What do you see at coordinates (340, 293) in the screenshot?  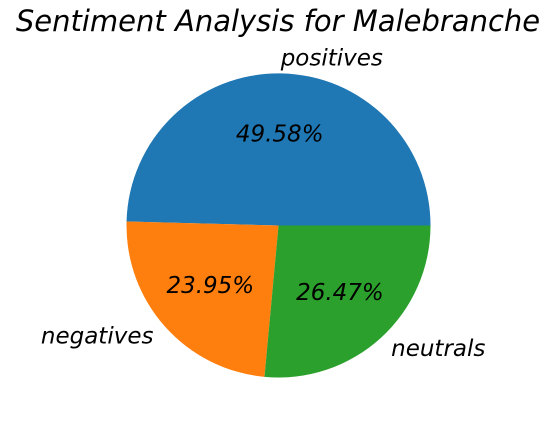 I see `slice-value-neutrals: 26.47%` at bounding box center [340, 293].